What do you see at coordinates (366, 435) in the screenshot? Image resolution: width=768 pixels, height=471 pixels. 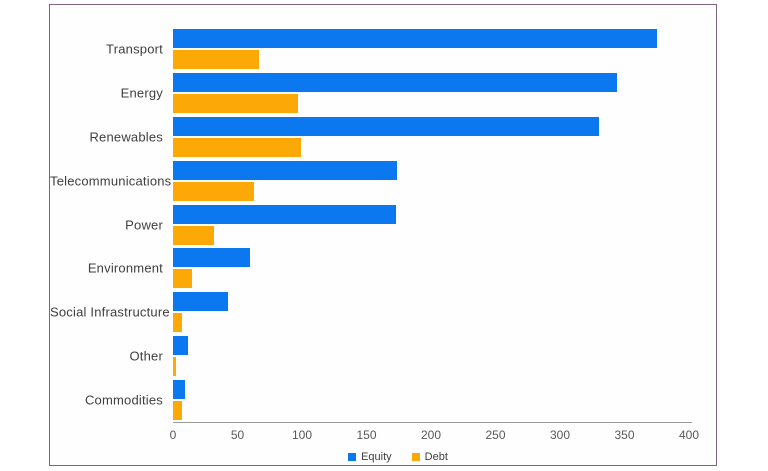 I see `x-tick-label: 150` at bounding box center [366, 435].